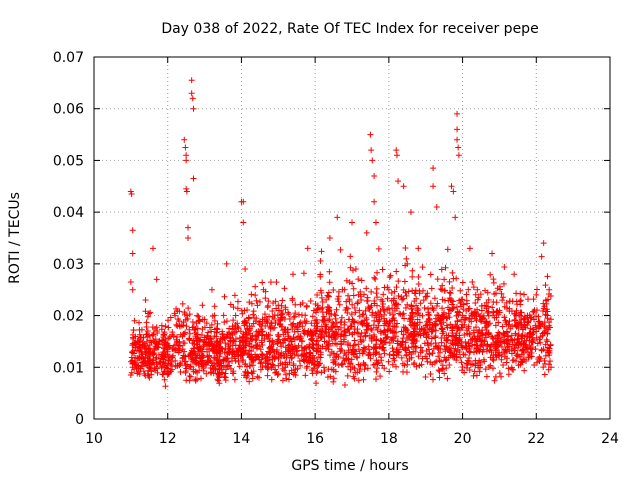  I want to click on x-tick-label: 18, so click(389, 439).